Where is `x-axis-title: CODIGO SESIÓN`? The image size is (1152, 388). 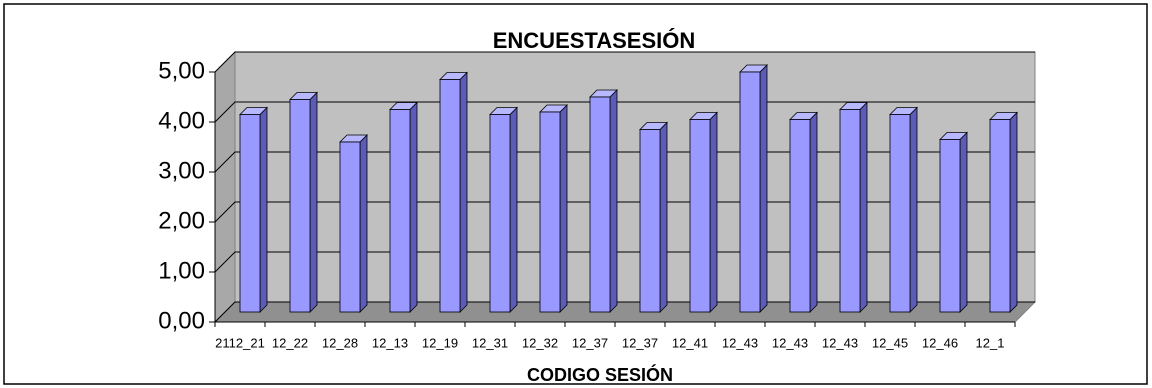
x-axis-title: CODIGO SESIÓN is located at coordinates (600, 374).